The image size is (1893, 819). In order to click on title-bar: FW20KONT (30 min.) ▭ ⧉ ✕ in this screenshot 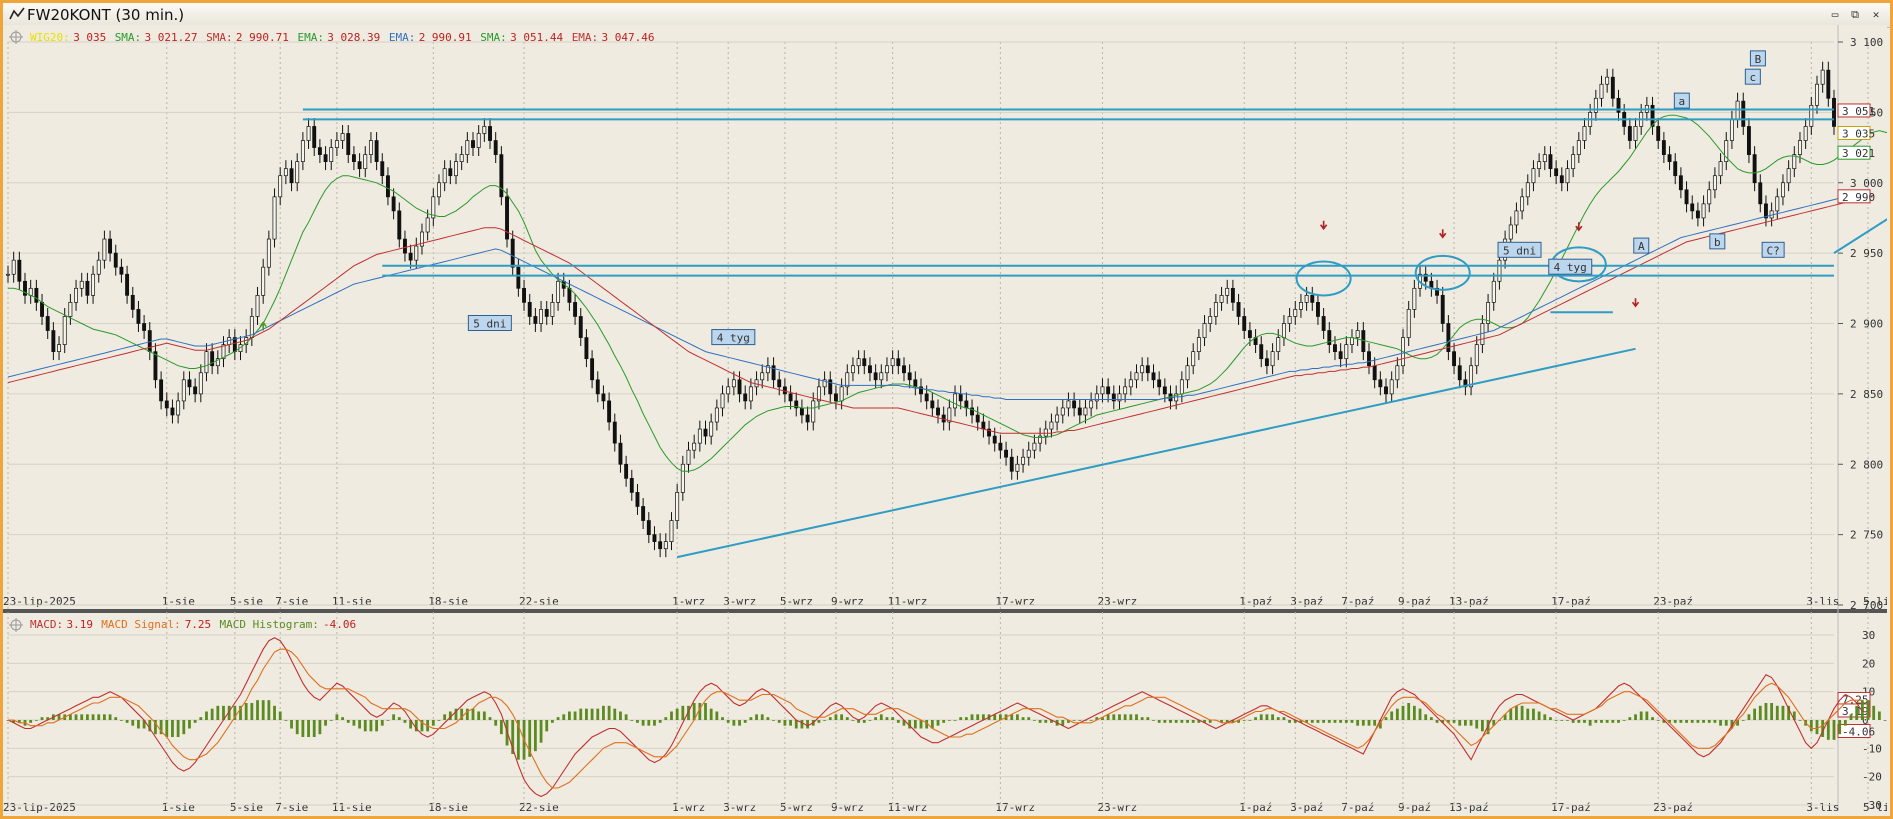, I will do `click(946, 15)`.